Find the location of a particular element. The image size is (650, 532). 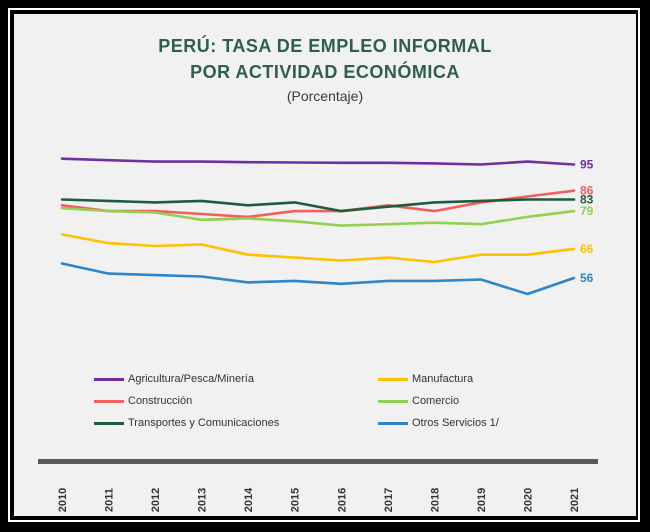

end-value-label-5: 56 is located at coordinates (587, 278).